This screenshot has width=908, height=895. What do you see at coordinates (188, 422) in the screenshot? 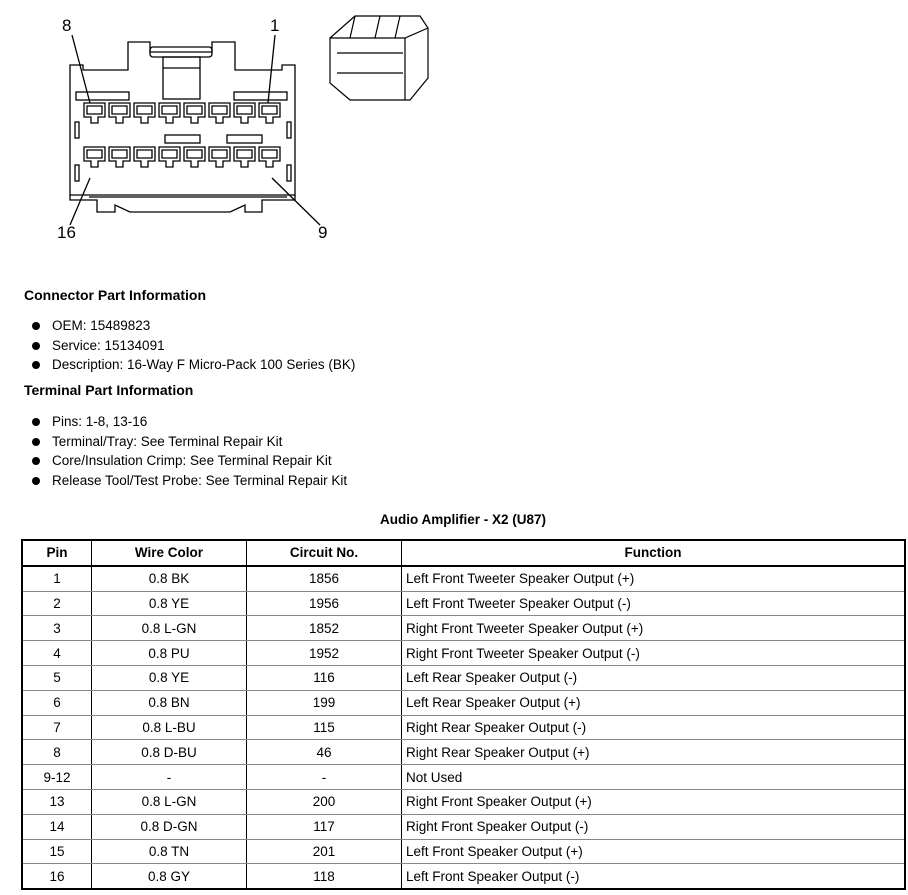
I see `list-item: Pins: 1-8, 13-16` at bounding box center [188, 422].